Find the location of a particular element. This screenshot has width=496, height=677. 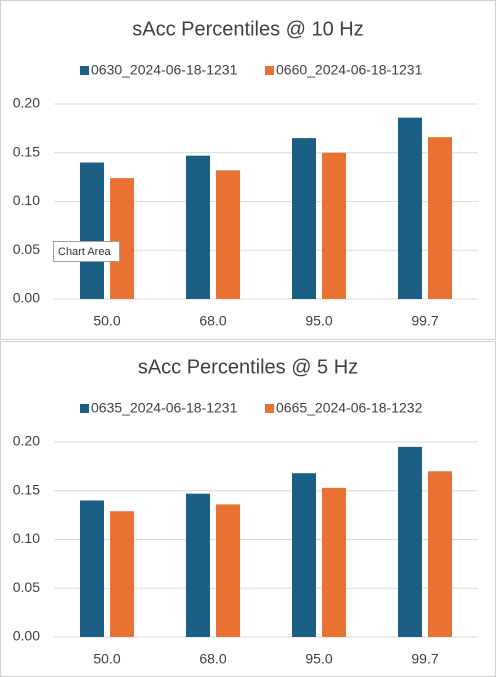

chart-title: sAcc Percentiles @ 5 Hz is located at coordinates (248, 367).